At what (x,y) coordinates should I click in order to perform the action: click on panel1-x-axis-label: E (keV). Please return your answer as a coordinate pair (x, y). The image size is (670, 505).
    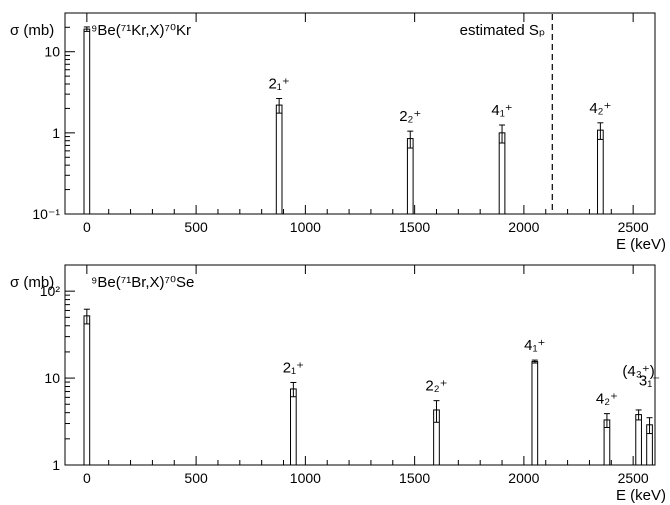
    Looking at the image, I should click on (641, 244).